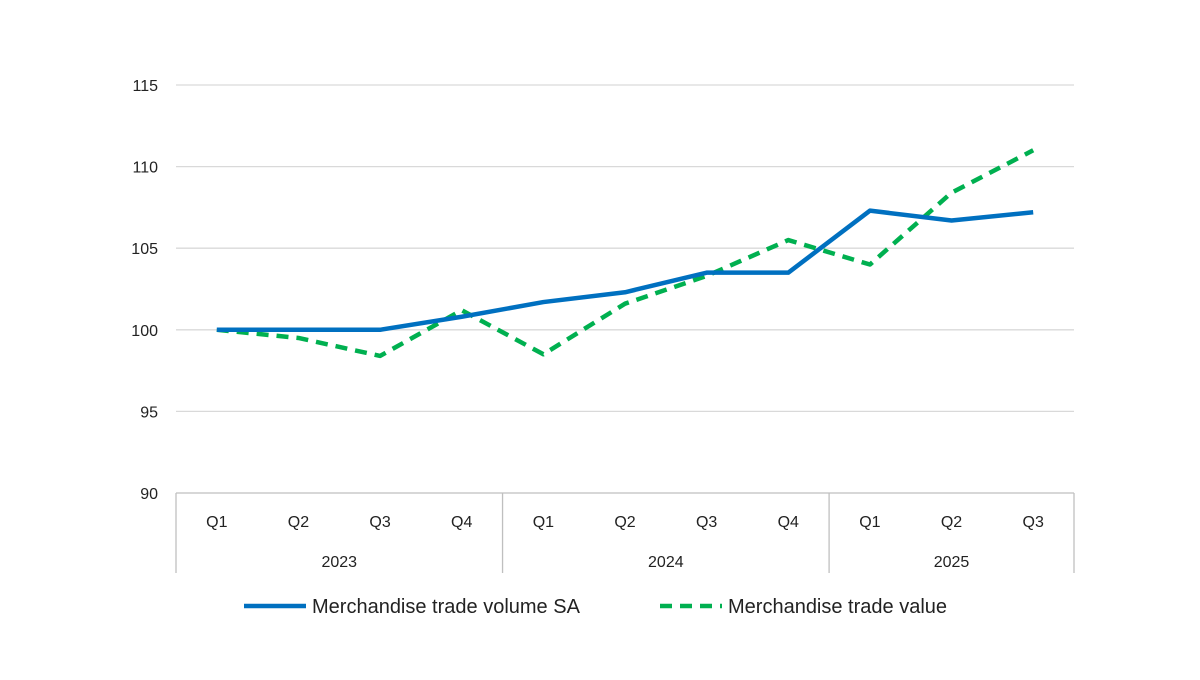 Image resolution: width=1200 pixels, height=680 pixels. What do you see at coordinates (666, 562) in the screenshot?
I see `group-label: 2024` at bounding box center [666, 562].